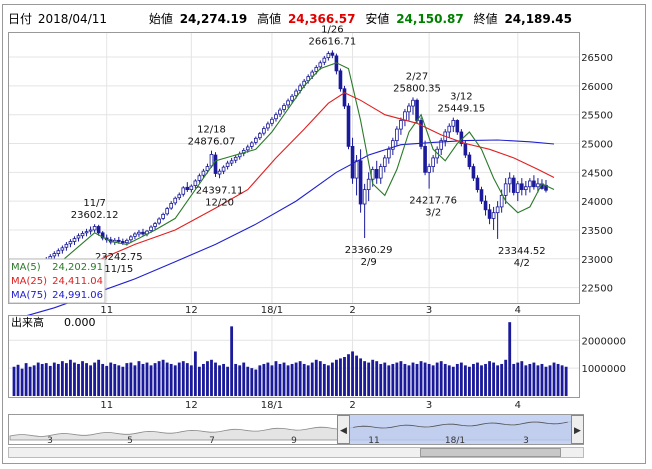  Describe the element at coordinates (77, 267) in the screenshot. I see `ma5-legend-value: 24,202.91` at that location.